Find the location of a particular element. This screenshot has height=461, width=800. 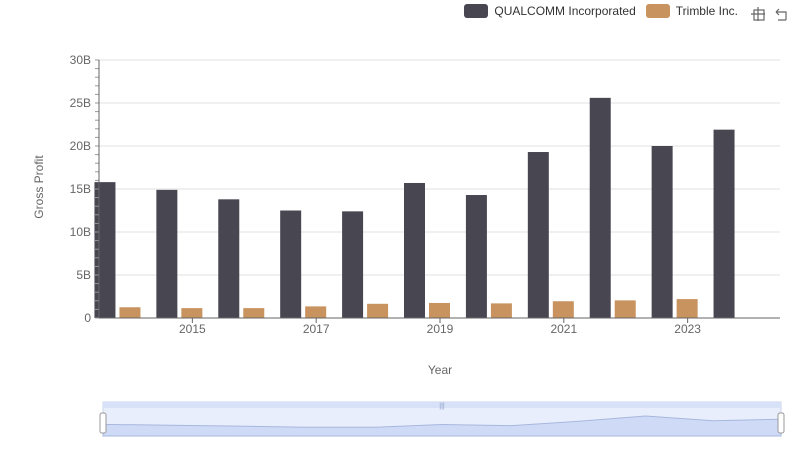

x-tick-label: 2017 is located at coordinates (316, 329).